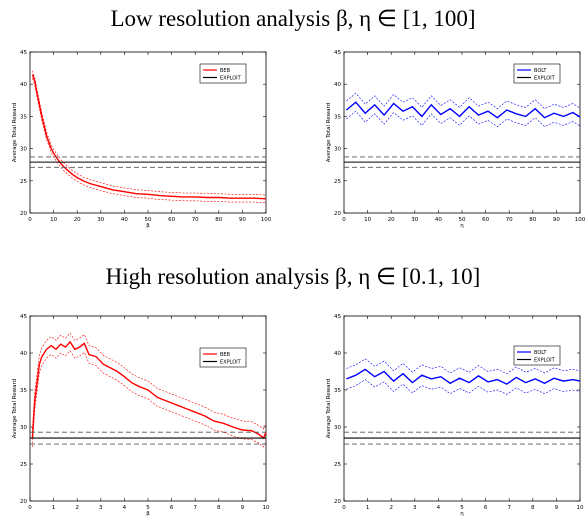  I want to click on beb-series-line, so click(149, 390).